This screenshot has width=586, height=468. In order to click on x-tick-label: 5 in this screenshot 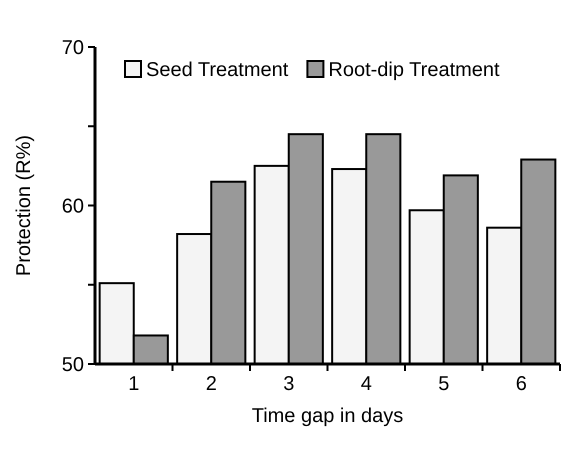, I will do `click(444, 384)`.